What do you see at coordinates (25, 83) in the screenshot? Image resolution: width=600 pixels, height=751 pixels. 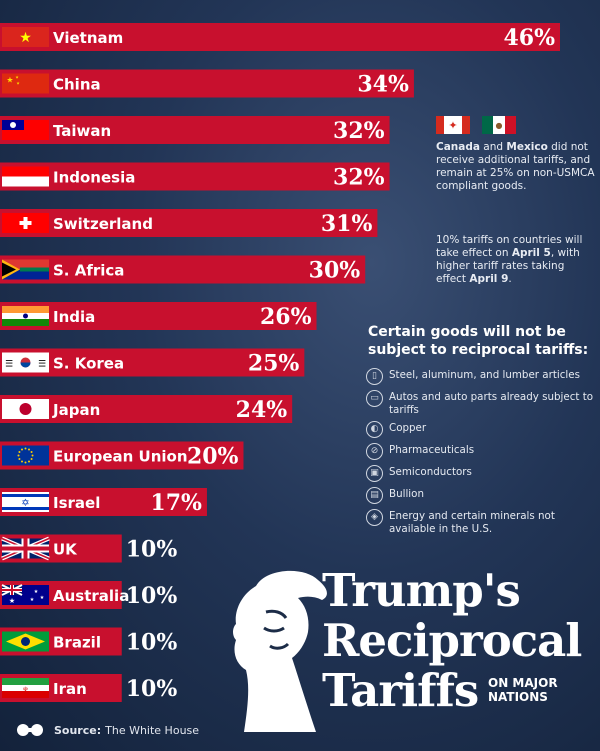 I see `china-flag: ★ ★★` at bounding box center [25, 83].